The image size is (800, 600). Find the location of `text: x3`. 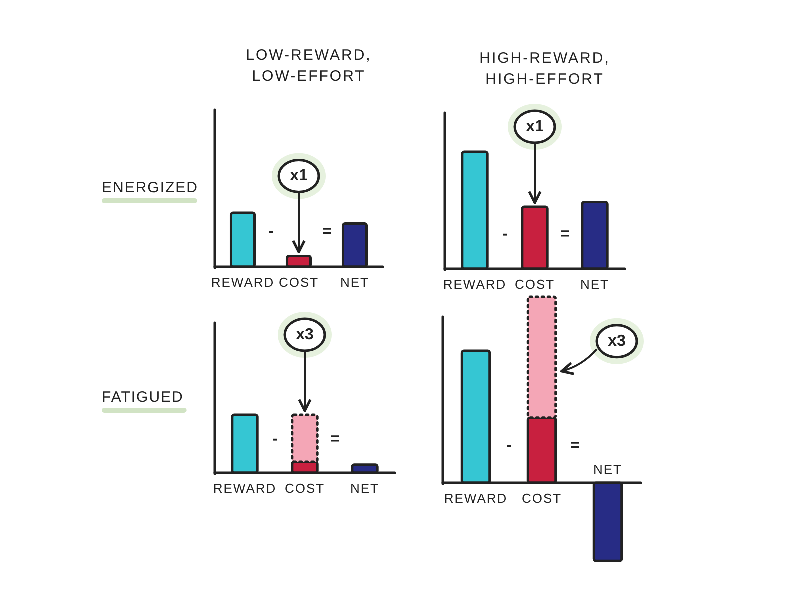

text: x3 is located at coordinates (305, 335).